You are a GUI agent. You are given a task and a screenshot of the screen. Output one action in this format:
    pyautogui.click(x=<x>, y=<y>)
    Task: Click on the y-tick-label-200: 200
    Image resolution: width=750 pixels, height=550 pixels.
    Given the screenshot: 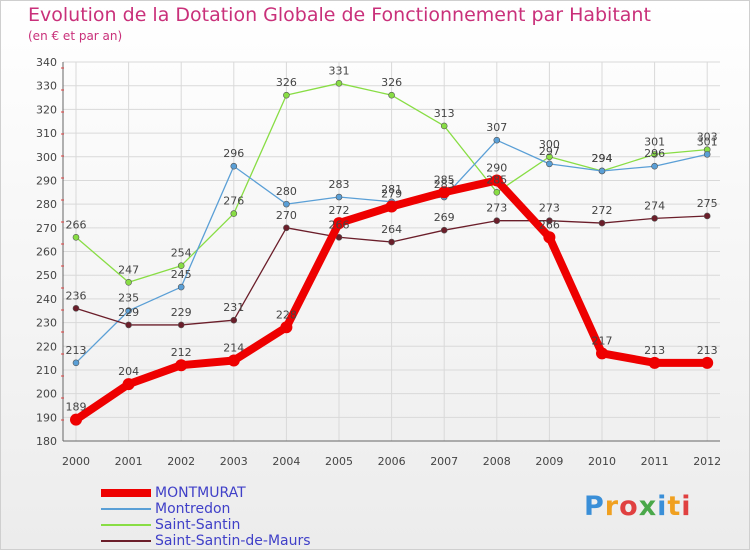 What is the action you would take?
    pyautogui.click(x=46, y=394)
    